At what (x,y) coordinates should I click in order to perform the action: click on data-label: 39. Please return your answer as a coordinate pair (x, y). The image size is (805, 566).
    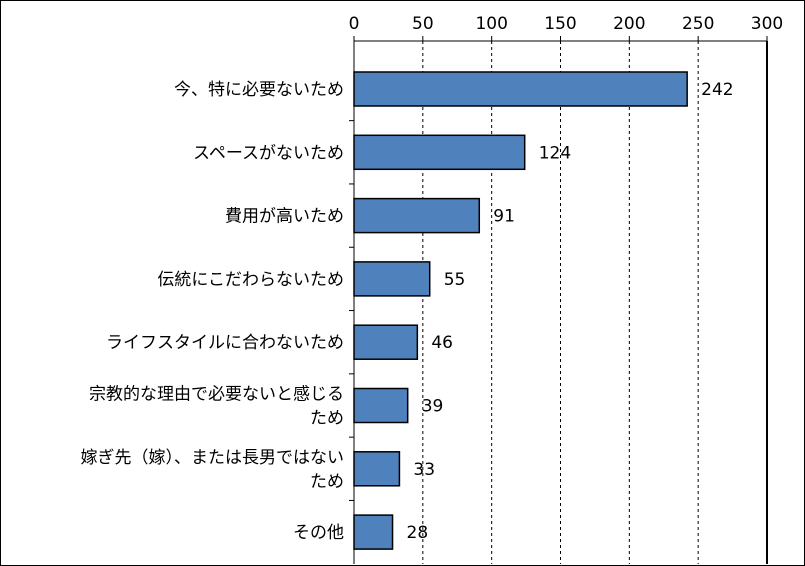
    Looking at the image, I should click on (433, 407).